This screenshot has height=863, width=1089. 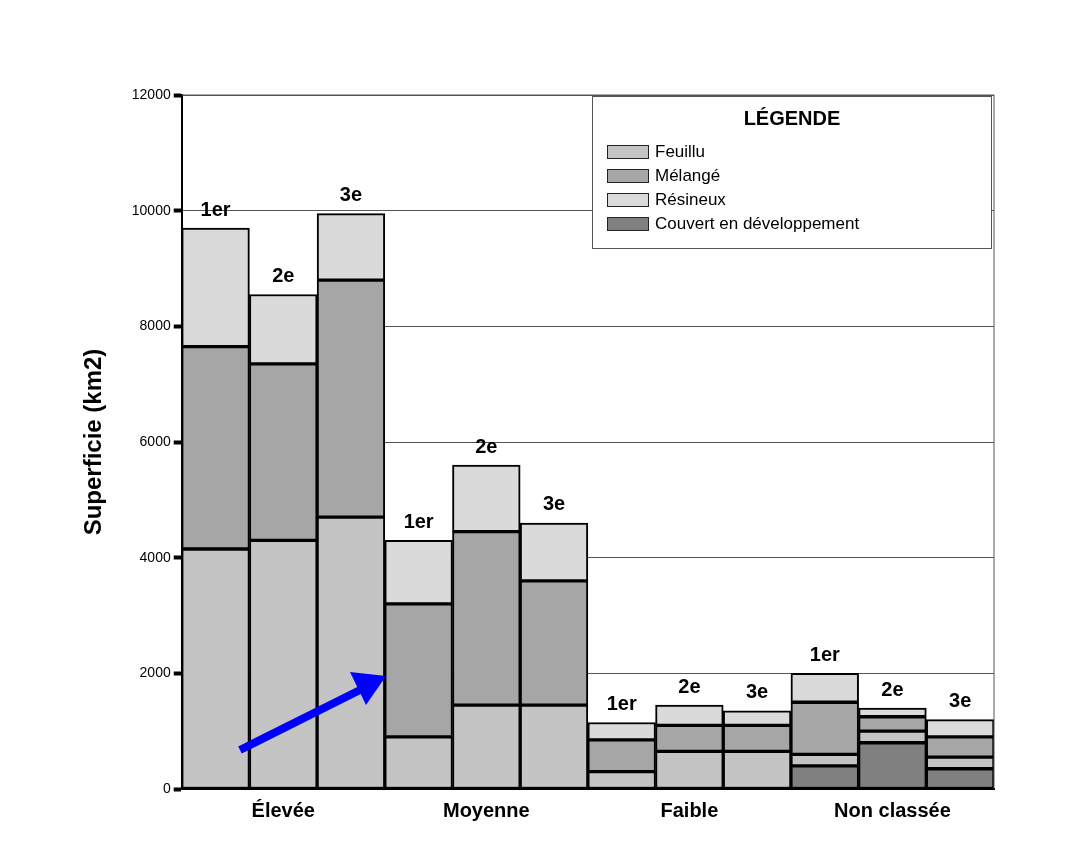 I want to click on y-tick-label: 10000, so click(x=151, y=209).